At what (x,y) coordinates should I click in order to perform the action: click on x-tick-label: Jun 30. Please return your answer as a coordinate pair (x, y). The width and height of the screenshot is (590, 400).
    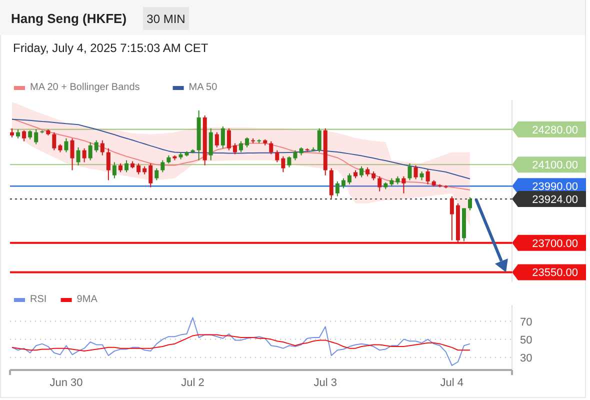
    Looking at the image, I should click on (66, 383).